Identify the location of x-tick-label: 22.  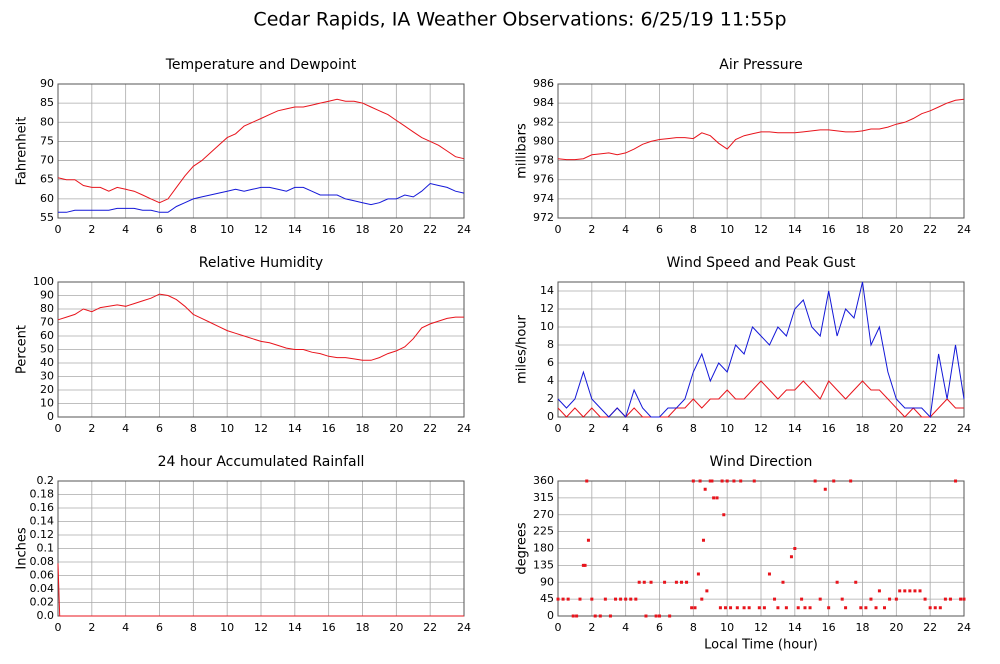
(930, 229).